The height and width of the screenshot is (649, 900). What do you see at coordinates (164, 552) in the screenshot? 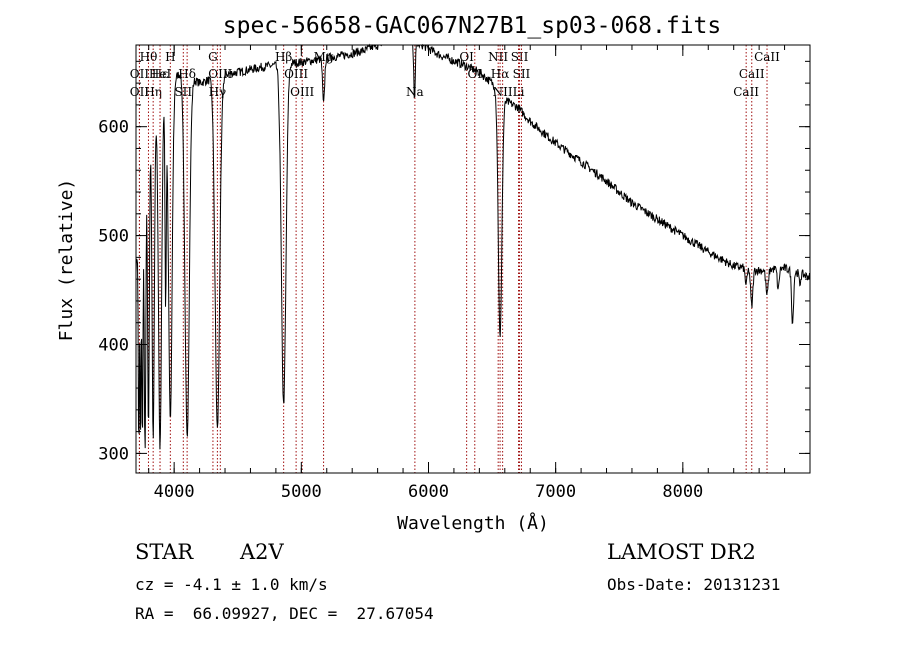
I see `object-type: STAR` at bounding box center [164, 552].